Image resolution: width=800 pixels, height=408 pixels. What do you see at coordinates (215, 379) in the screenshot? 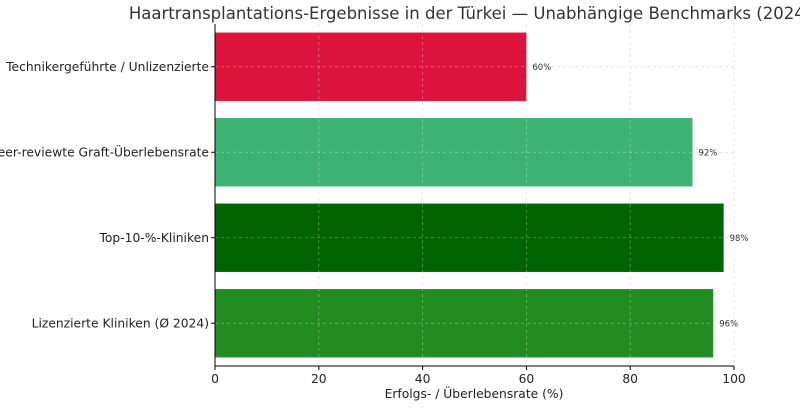
I see `x-tick-label: 0` at bounding box center [215, 379].